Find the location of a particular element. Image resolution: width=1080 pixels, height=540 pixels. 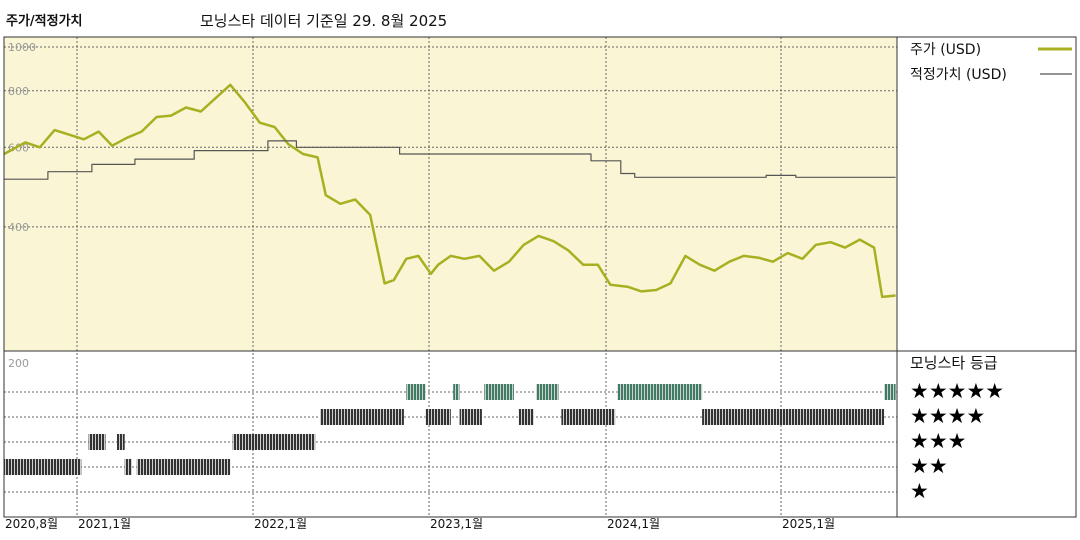

chart-subtitle: 모닝스타 데이터 기준일 29. 8월 2025 is located at coordinates (324, 21).